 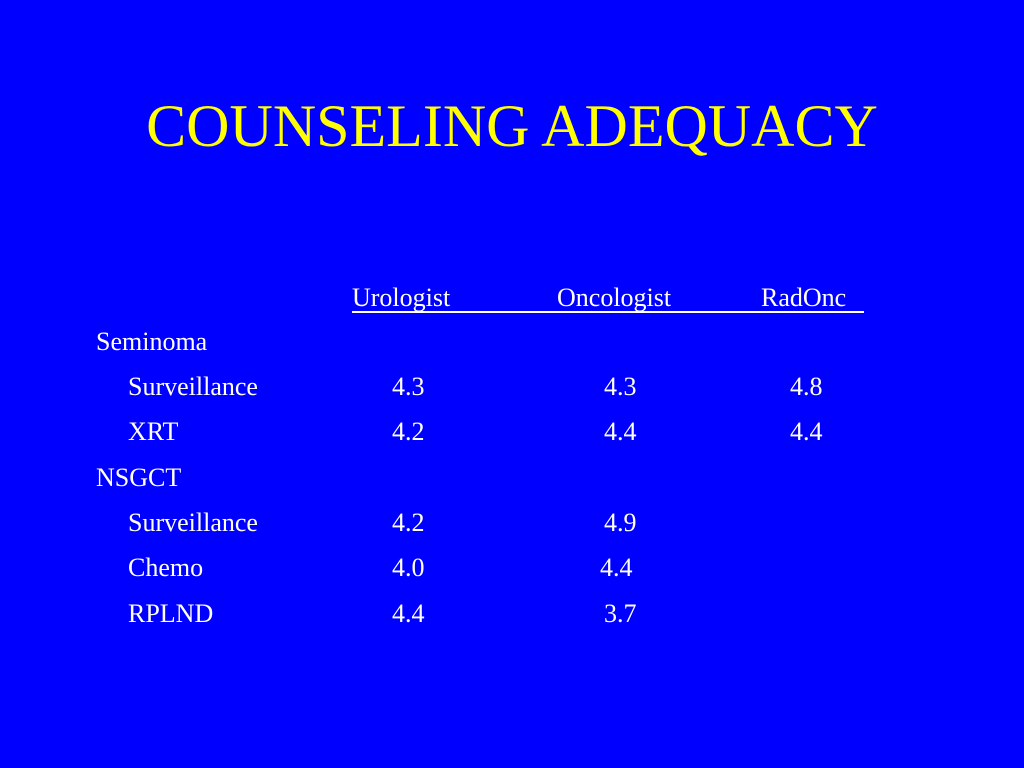 What do you see at coordinates (608, 312) in the screenshot?
I see `header-underline` at bounding box center [608, 312].